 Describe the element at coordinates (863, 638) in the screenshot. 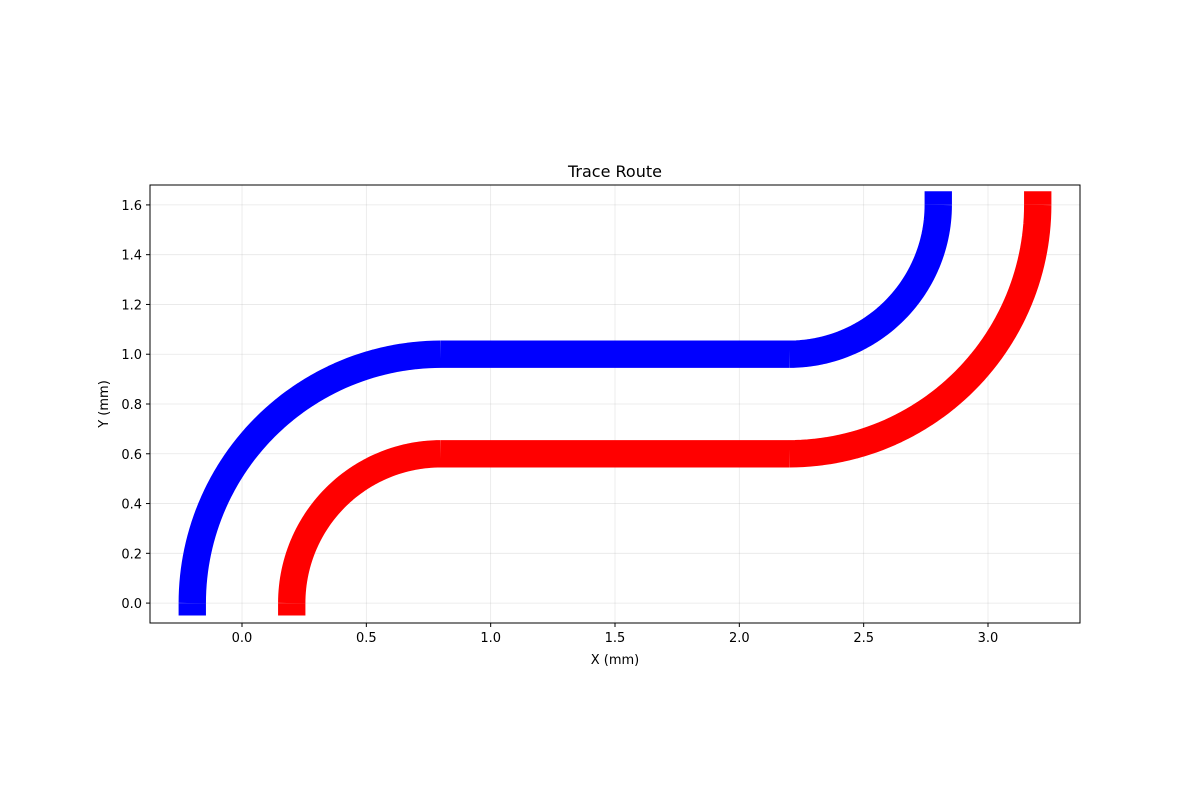

I see `x-tick-label: 2.5` at that location.